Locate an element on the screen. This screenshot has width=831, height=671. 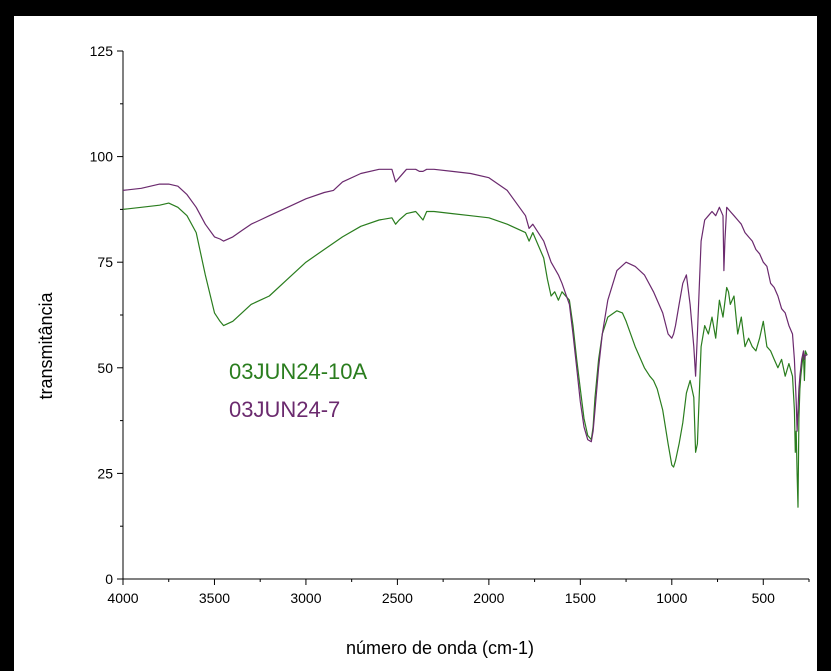
x-tick-label: 4000 is located at coordinates (122, 598).